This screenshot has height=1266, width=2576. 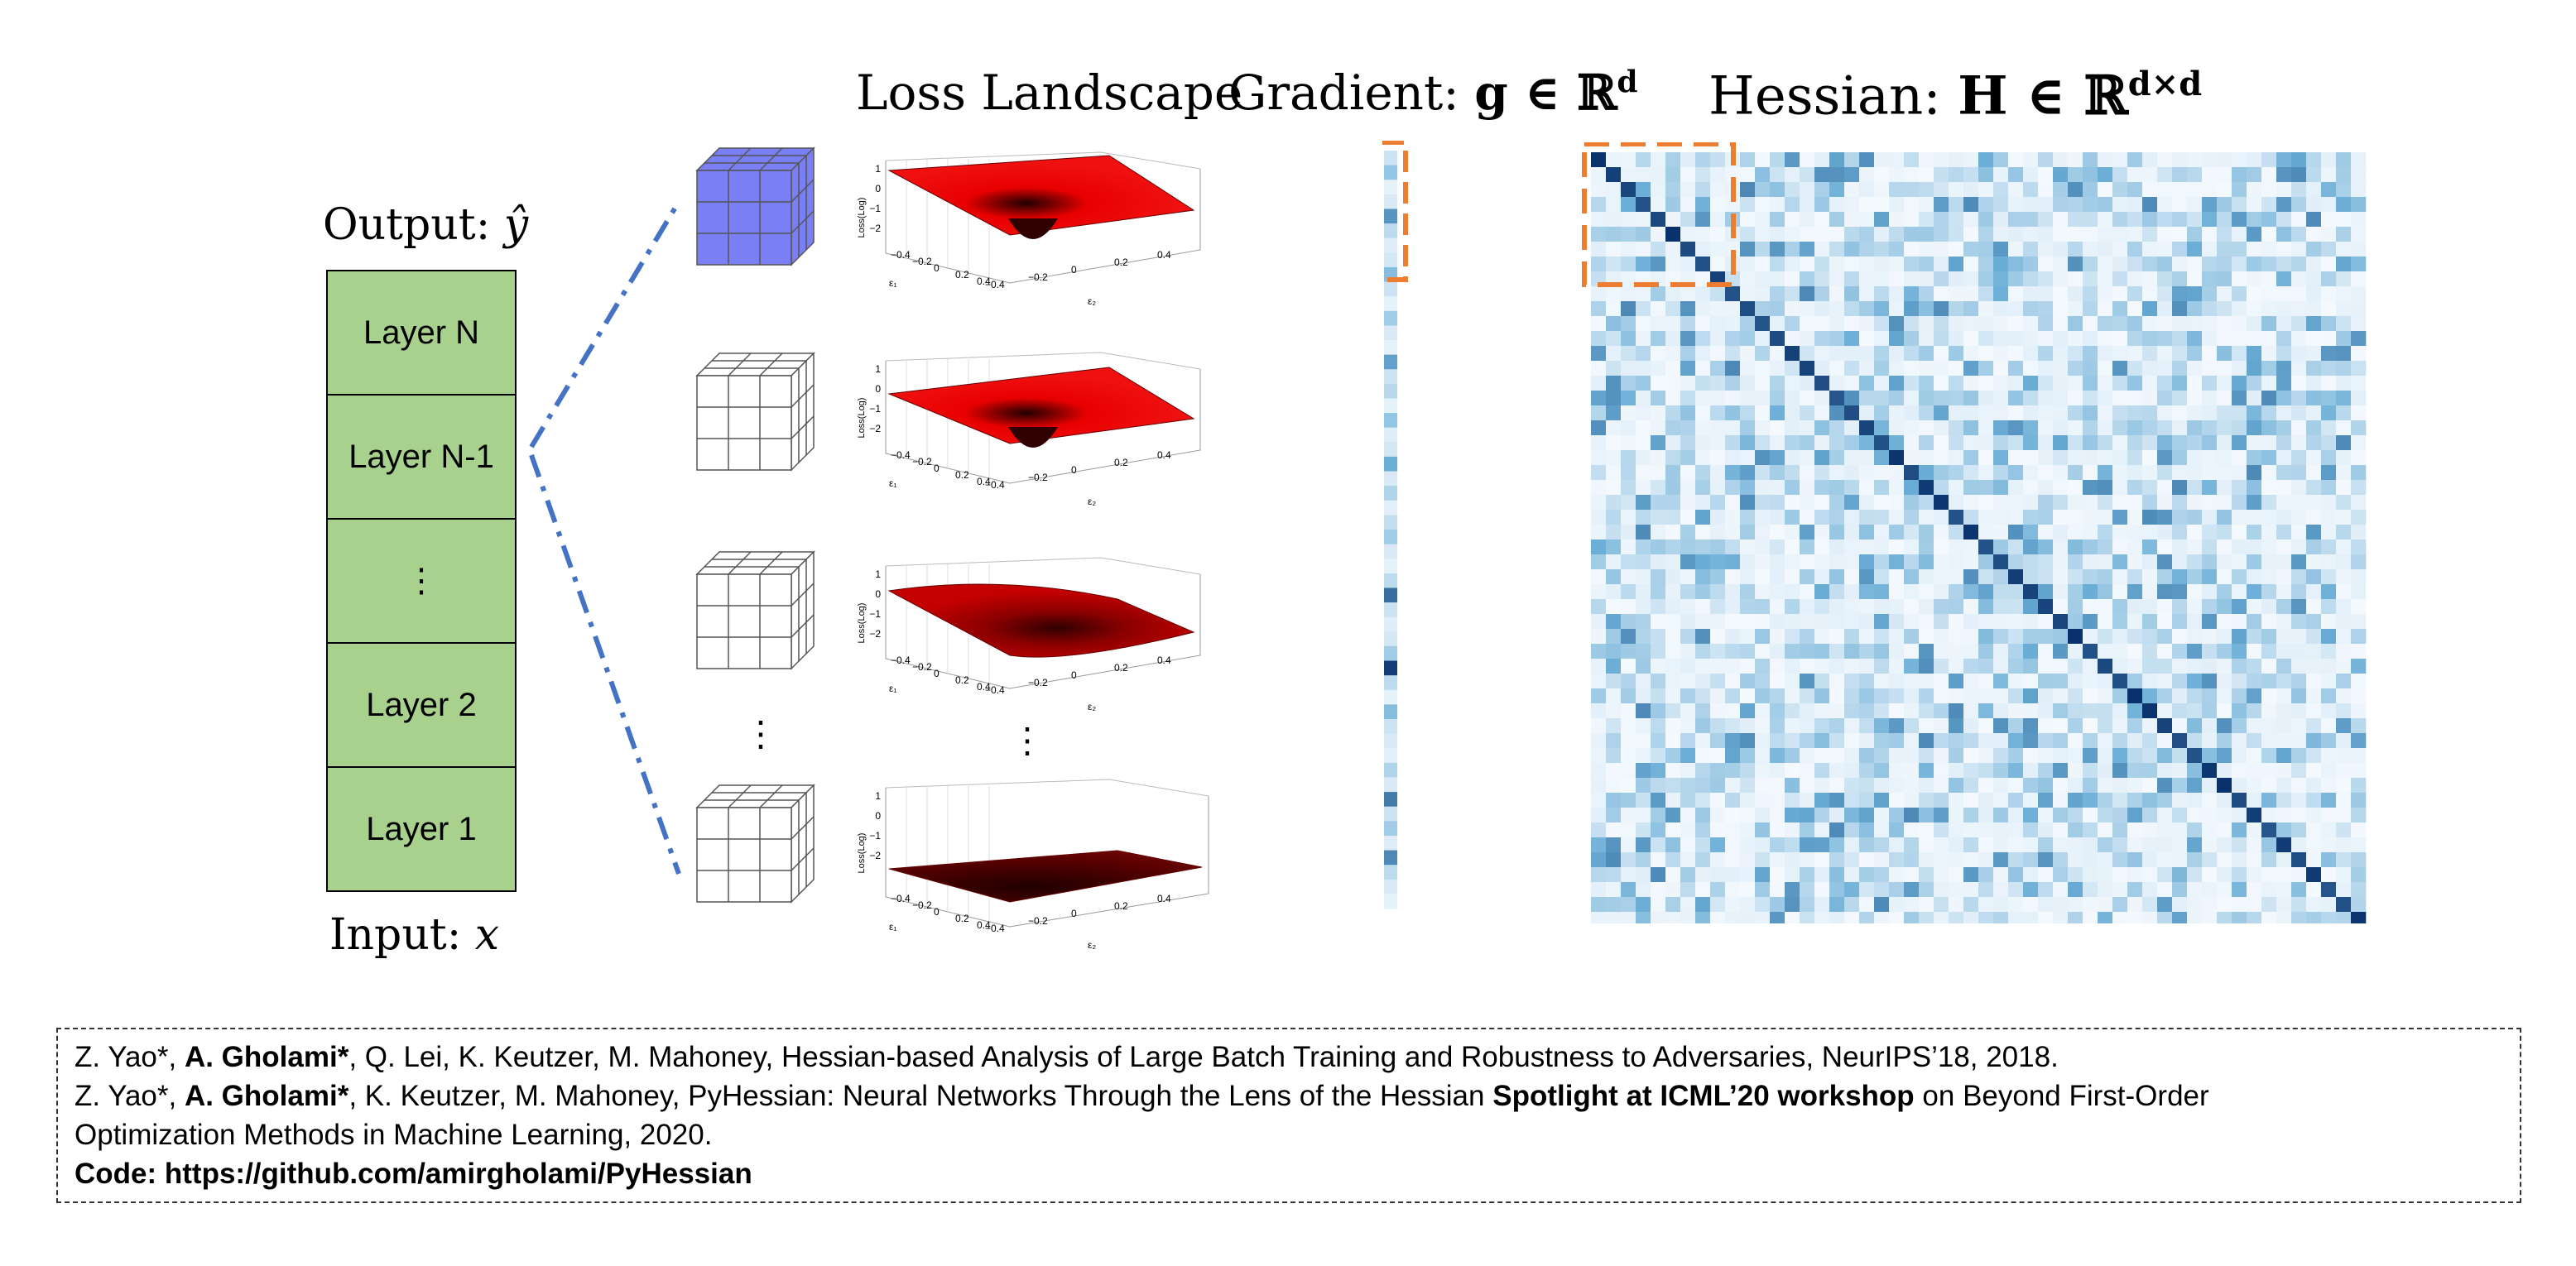 I want to click on gradient-symbol: g ∈ ℝ, so click(x=1545, y=93).